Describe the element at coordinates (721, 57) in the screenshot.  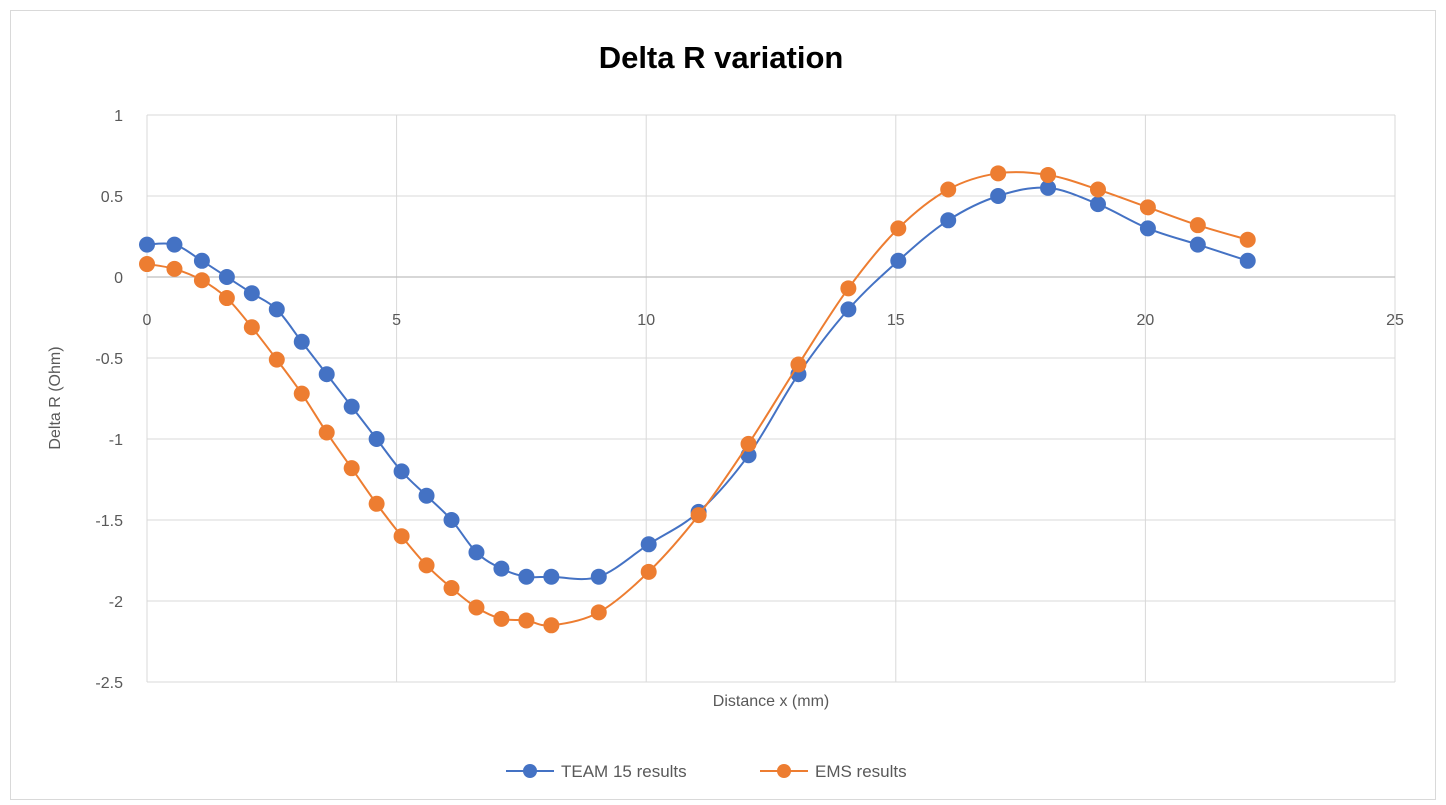
I see `chart-title: Delta R variation` at that location.